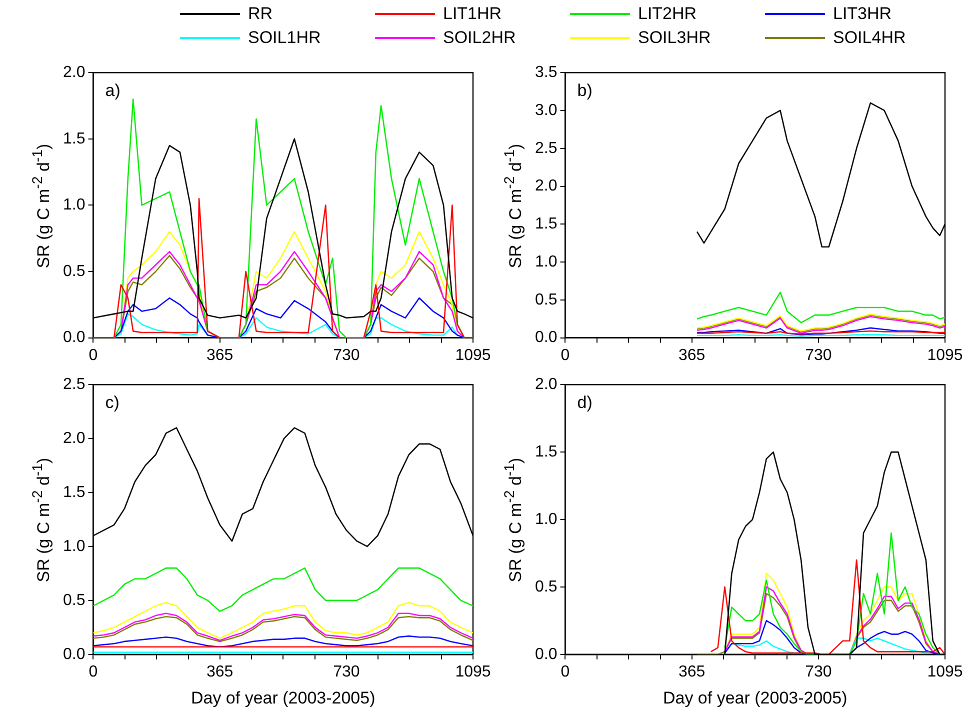 The image size is (970, 721). I want to click on annotation: b), so click(584, 90).